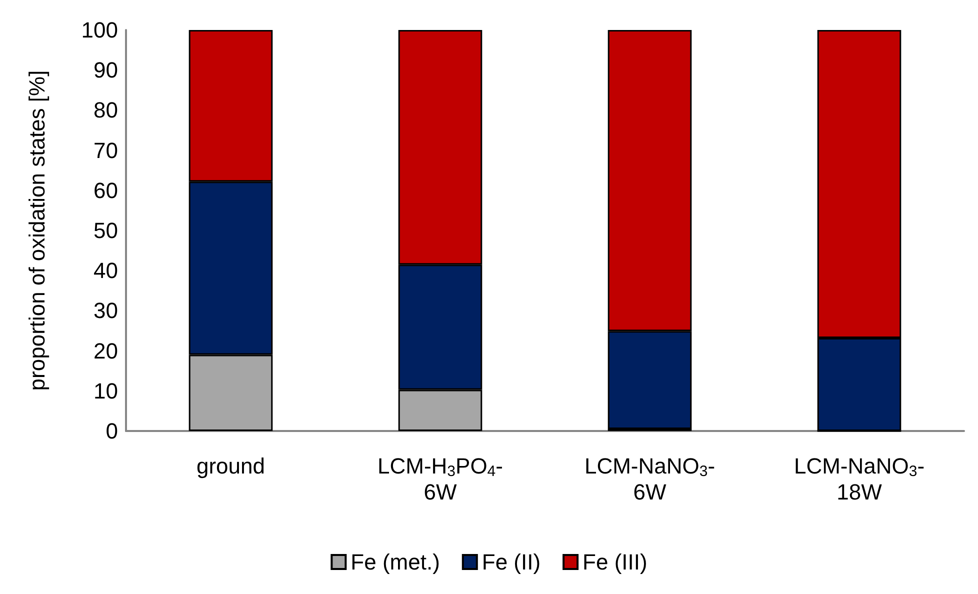 The image size is (978, 594). Describe the element at coordinates (106, 391) in the screenshot. I see `y-tick-label: 10` at that location.